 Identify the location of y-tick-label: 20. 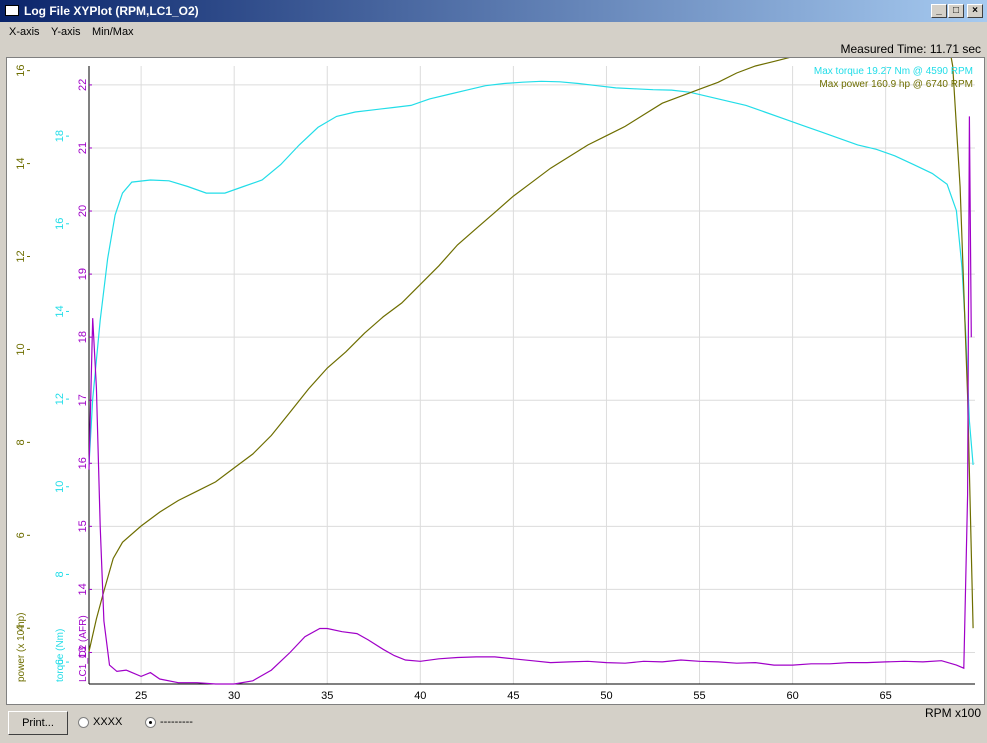
(83, 211).